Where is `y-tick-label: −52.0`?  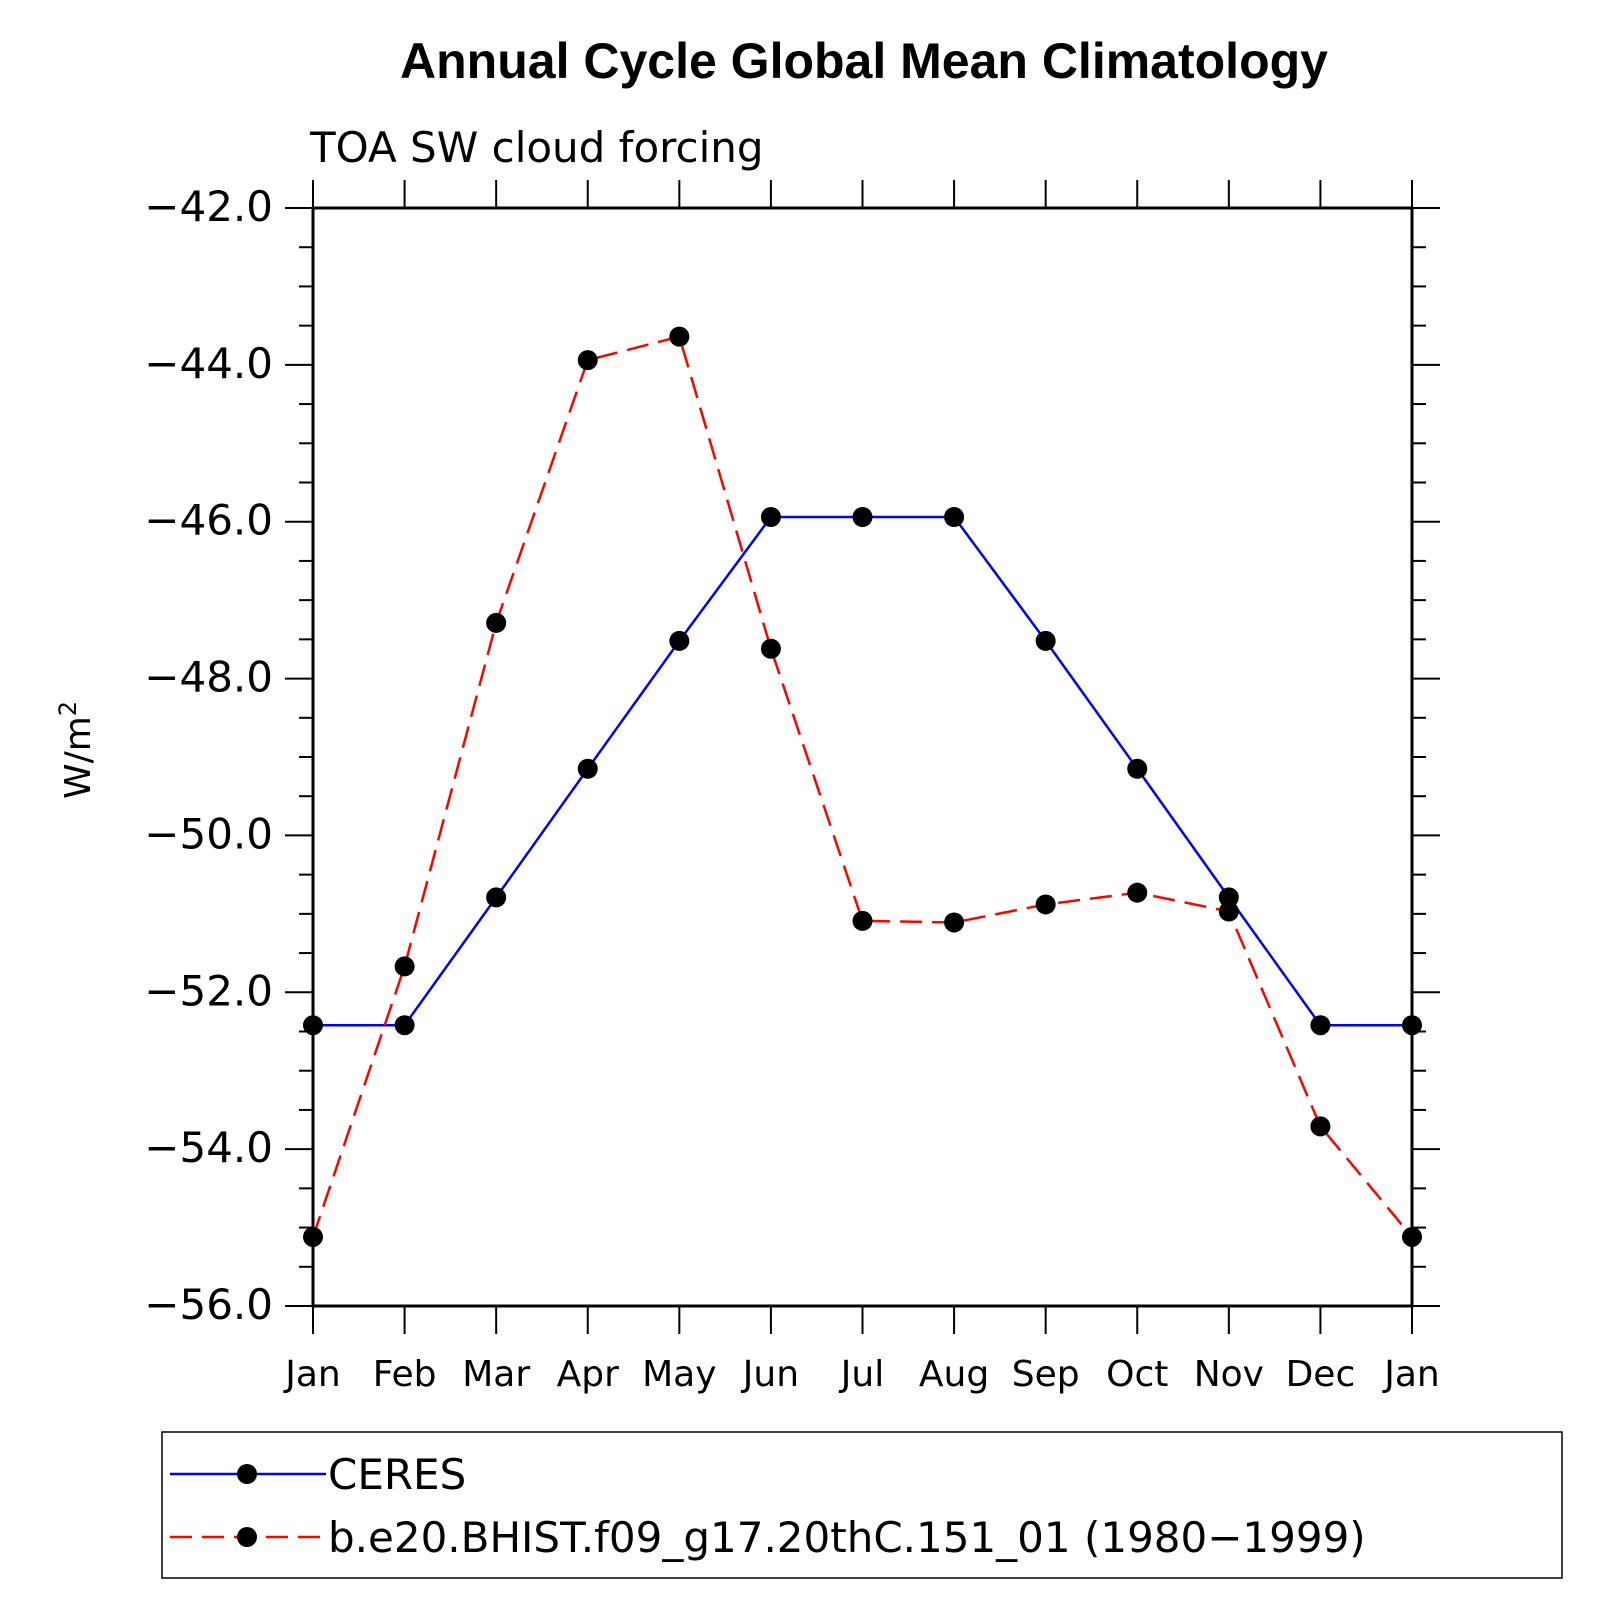 y-tick-label: −52.0 is located at coordinates (208, 990).